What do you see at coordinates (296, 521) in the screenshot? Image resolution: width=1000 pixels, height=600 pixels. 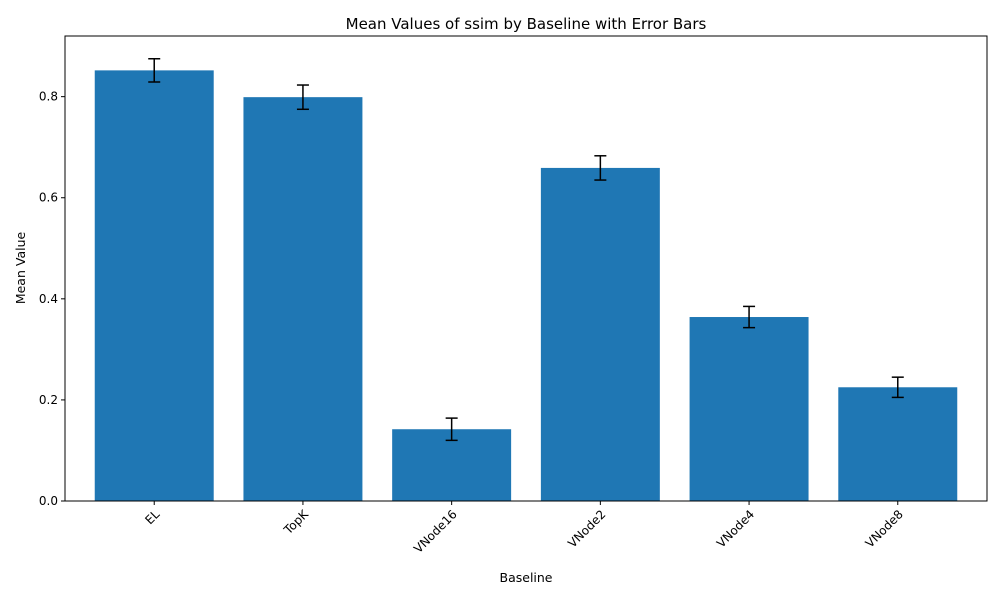 I see `x-tick-label: TopK` at bounding box center [296, 521].